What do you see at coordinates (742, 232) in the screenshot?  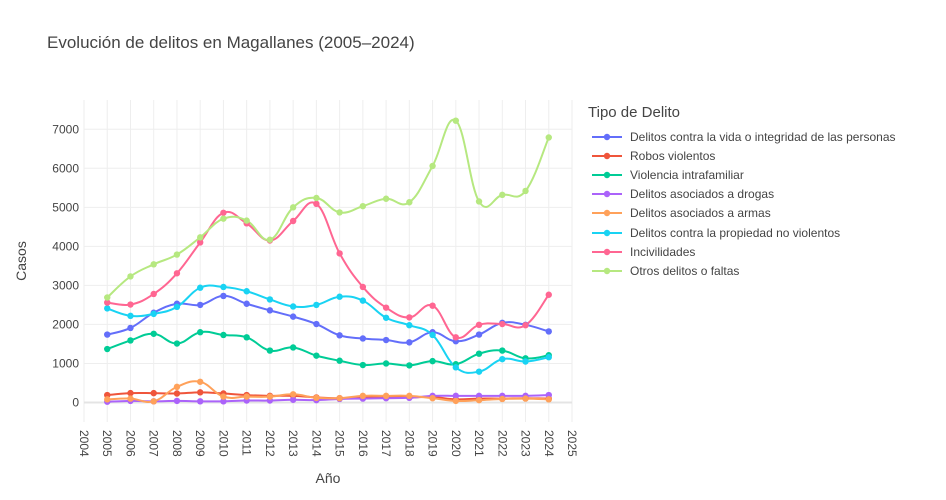 I see `legend-item: Delitos contra la propiedad no violentos` at bounding box center [742, 232].